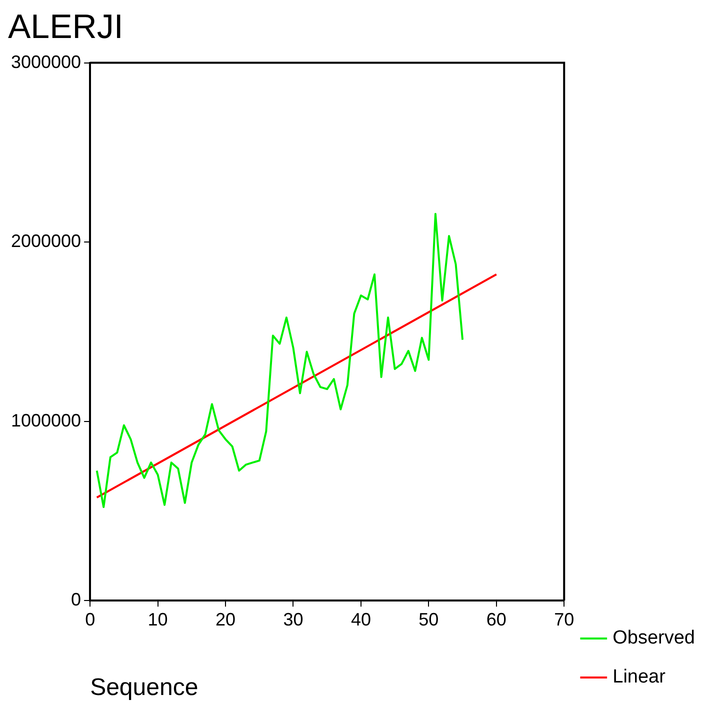 Image resolution: width=713 pixels, height=715 pixels. Describe the element at coordinates (144, 688) in the screenshot. I see `x-axis-title: Sequence` at that location.